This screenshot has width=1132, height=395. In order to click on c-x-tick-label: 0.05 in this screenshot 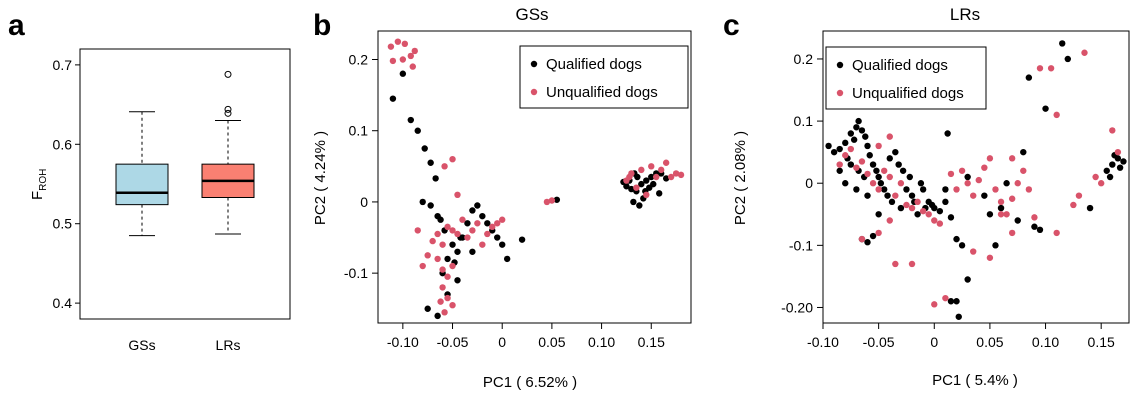, I will do `click(989, 342)`.